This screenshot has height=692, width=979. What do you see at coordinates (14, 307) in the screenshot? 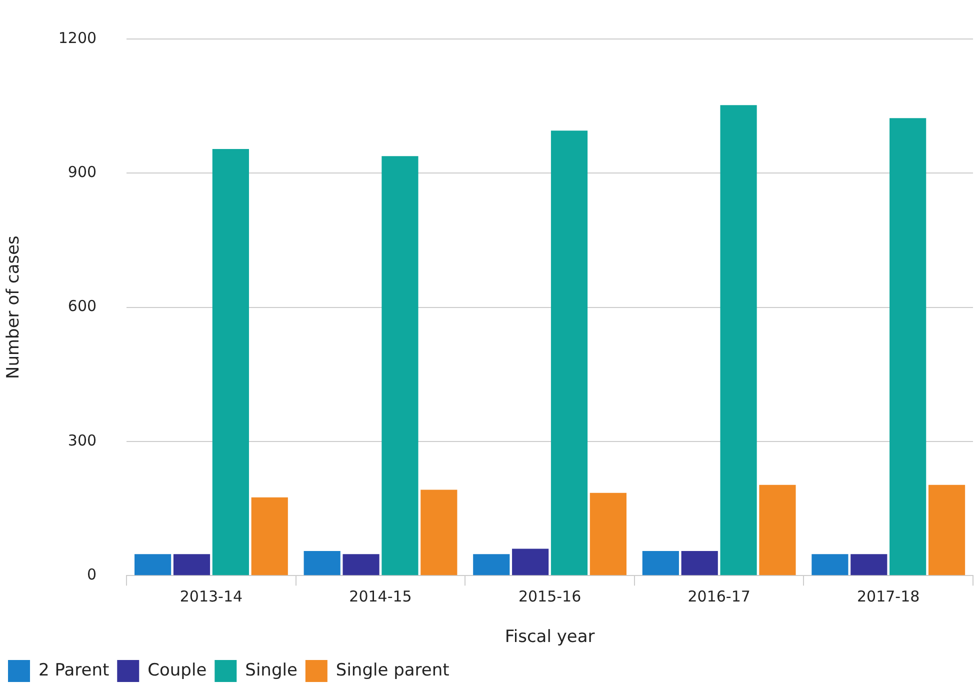
I see `y-axis-title: Number of cases` at bounding box center [14, 307].